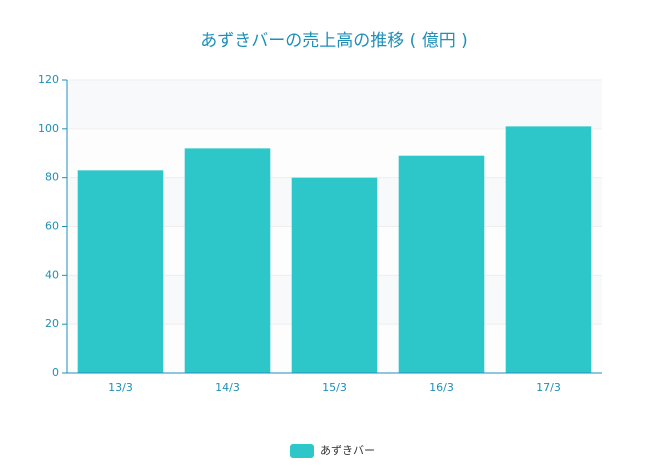  Describe the element at coordinates (120, 387) in the screenshot. I see `x-tick-label: 13/3` at that location.